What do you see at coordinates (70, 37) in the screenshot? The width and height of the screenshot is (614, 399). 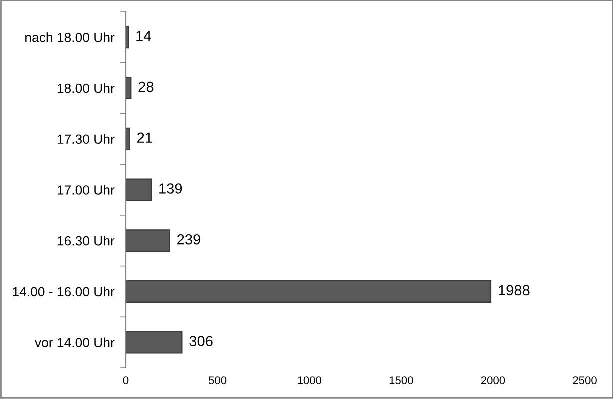 I see `y-tick-label: nach 18.00 Uhr` at bounding box center [70, 37].